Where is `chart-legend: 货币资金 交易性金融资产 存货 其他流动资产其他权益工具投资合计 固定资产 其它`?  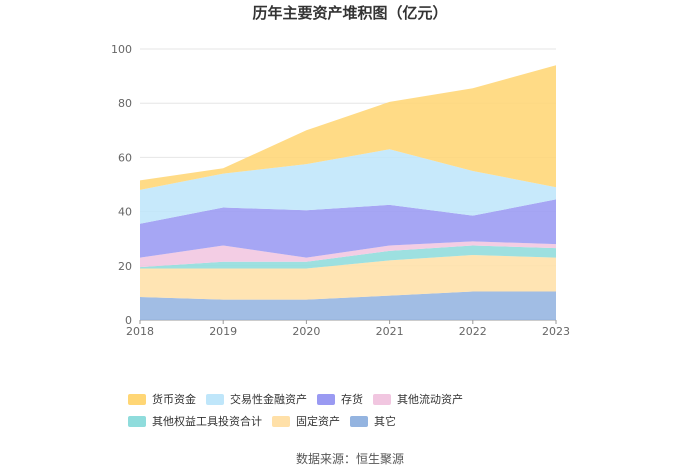
chart-legend: 货币资金 交易性金融资产 存货 其他流动资产其他权益工具投资合计 固定资产 其它 is located at coordinates (368, 410).